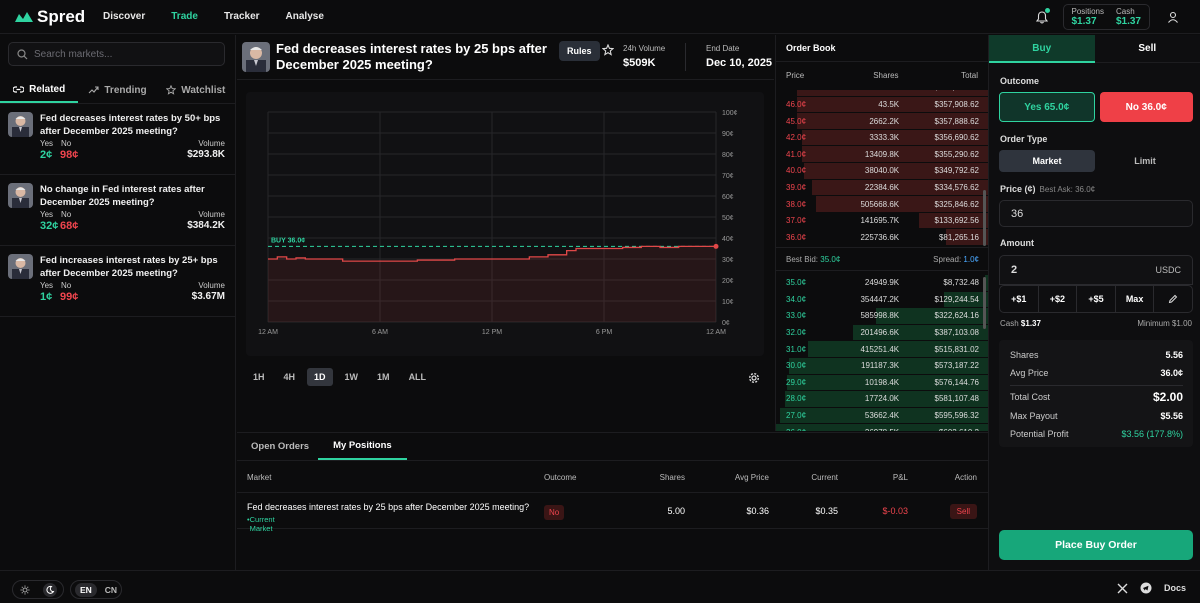  What do you see at coordinates (38, 589) in the screenshot?
I see `theme-toggle` at bounding box center [38, 589].